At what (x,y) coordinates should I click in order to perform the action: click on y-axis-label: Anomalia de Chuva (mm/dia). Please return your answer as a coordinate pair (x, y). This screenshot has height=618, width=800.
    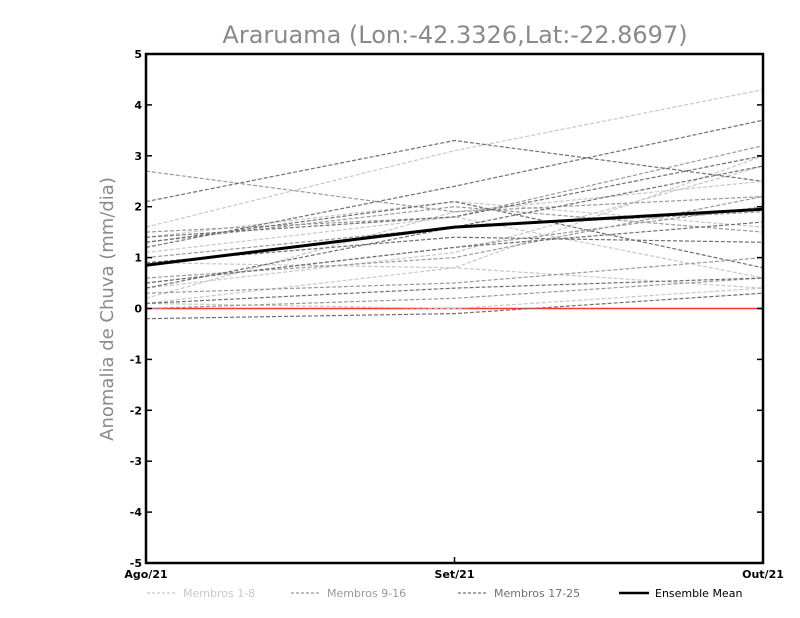
    Looking at the image, I should click on (107, 309).